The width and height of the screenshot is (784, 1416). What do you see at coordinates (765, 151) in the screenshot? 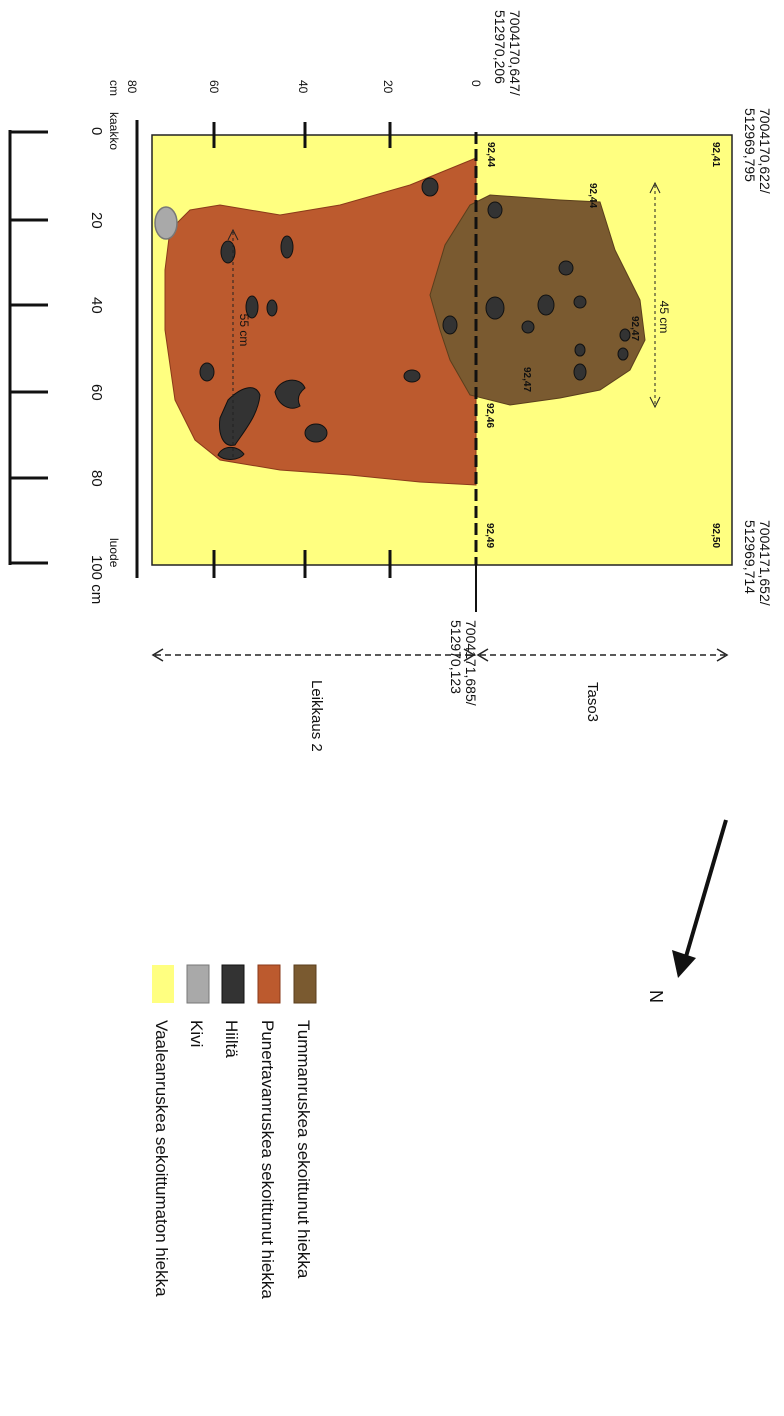
I see `coord-line: 7004170,622/` at bounding box center [765, 151].